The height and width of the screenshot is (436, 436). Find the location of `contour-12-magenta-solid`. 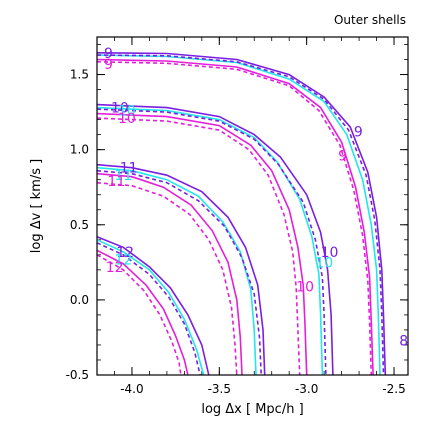

contour-12-magenta-solid is located at coordinates (143, 312).